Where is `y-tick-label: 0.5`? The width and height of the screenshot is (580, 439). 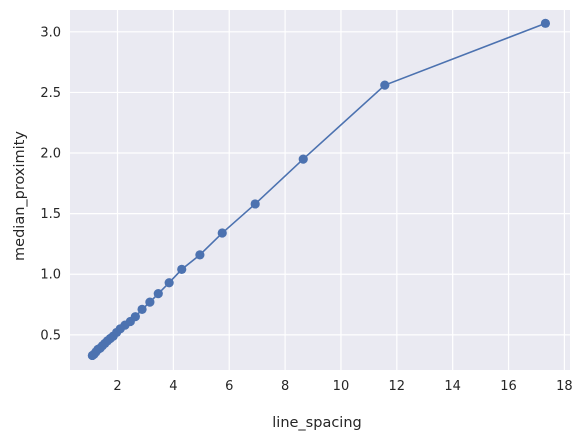
y-tick-label: 0.5 is located at coordinates (50, 335).